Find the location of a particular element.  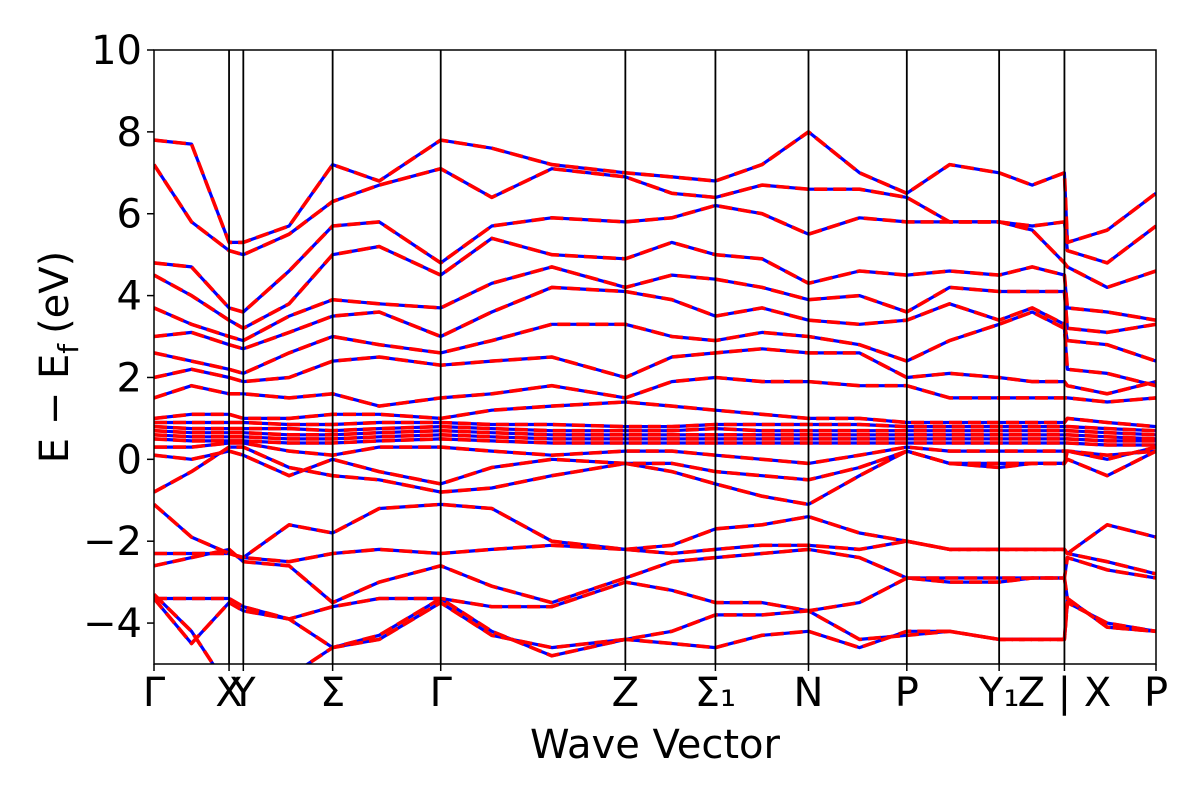

x-axis: Γ XY Σ Γ Z Σ₁ N P Y₁Z | X P is located at coordinates (655, 690).